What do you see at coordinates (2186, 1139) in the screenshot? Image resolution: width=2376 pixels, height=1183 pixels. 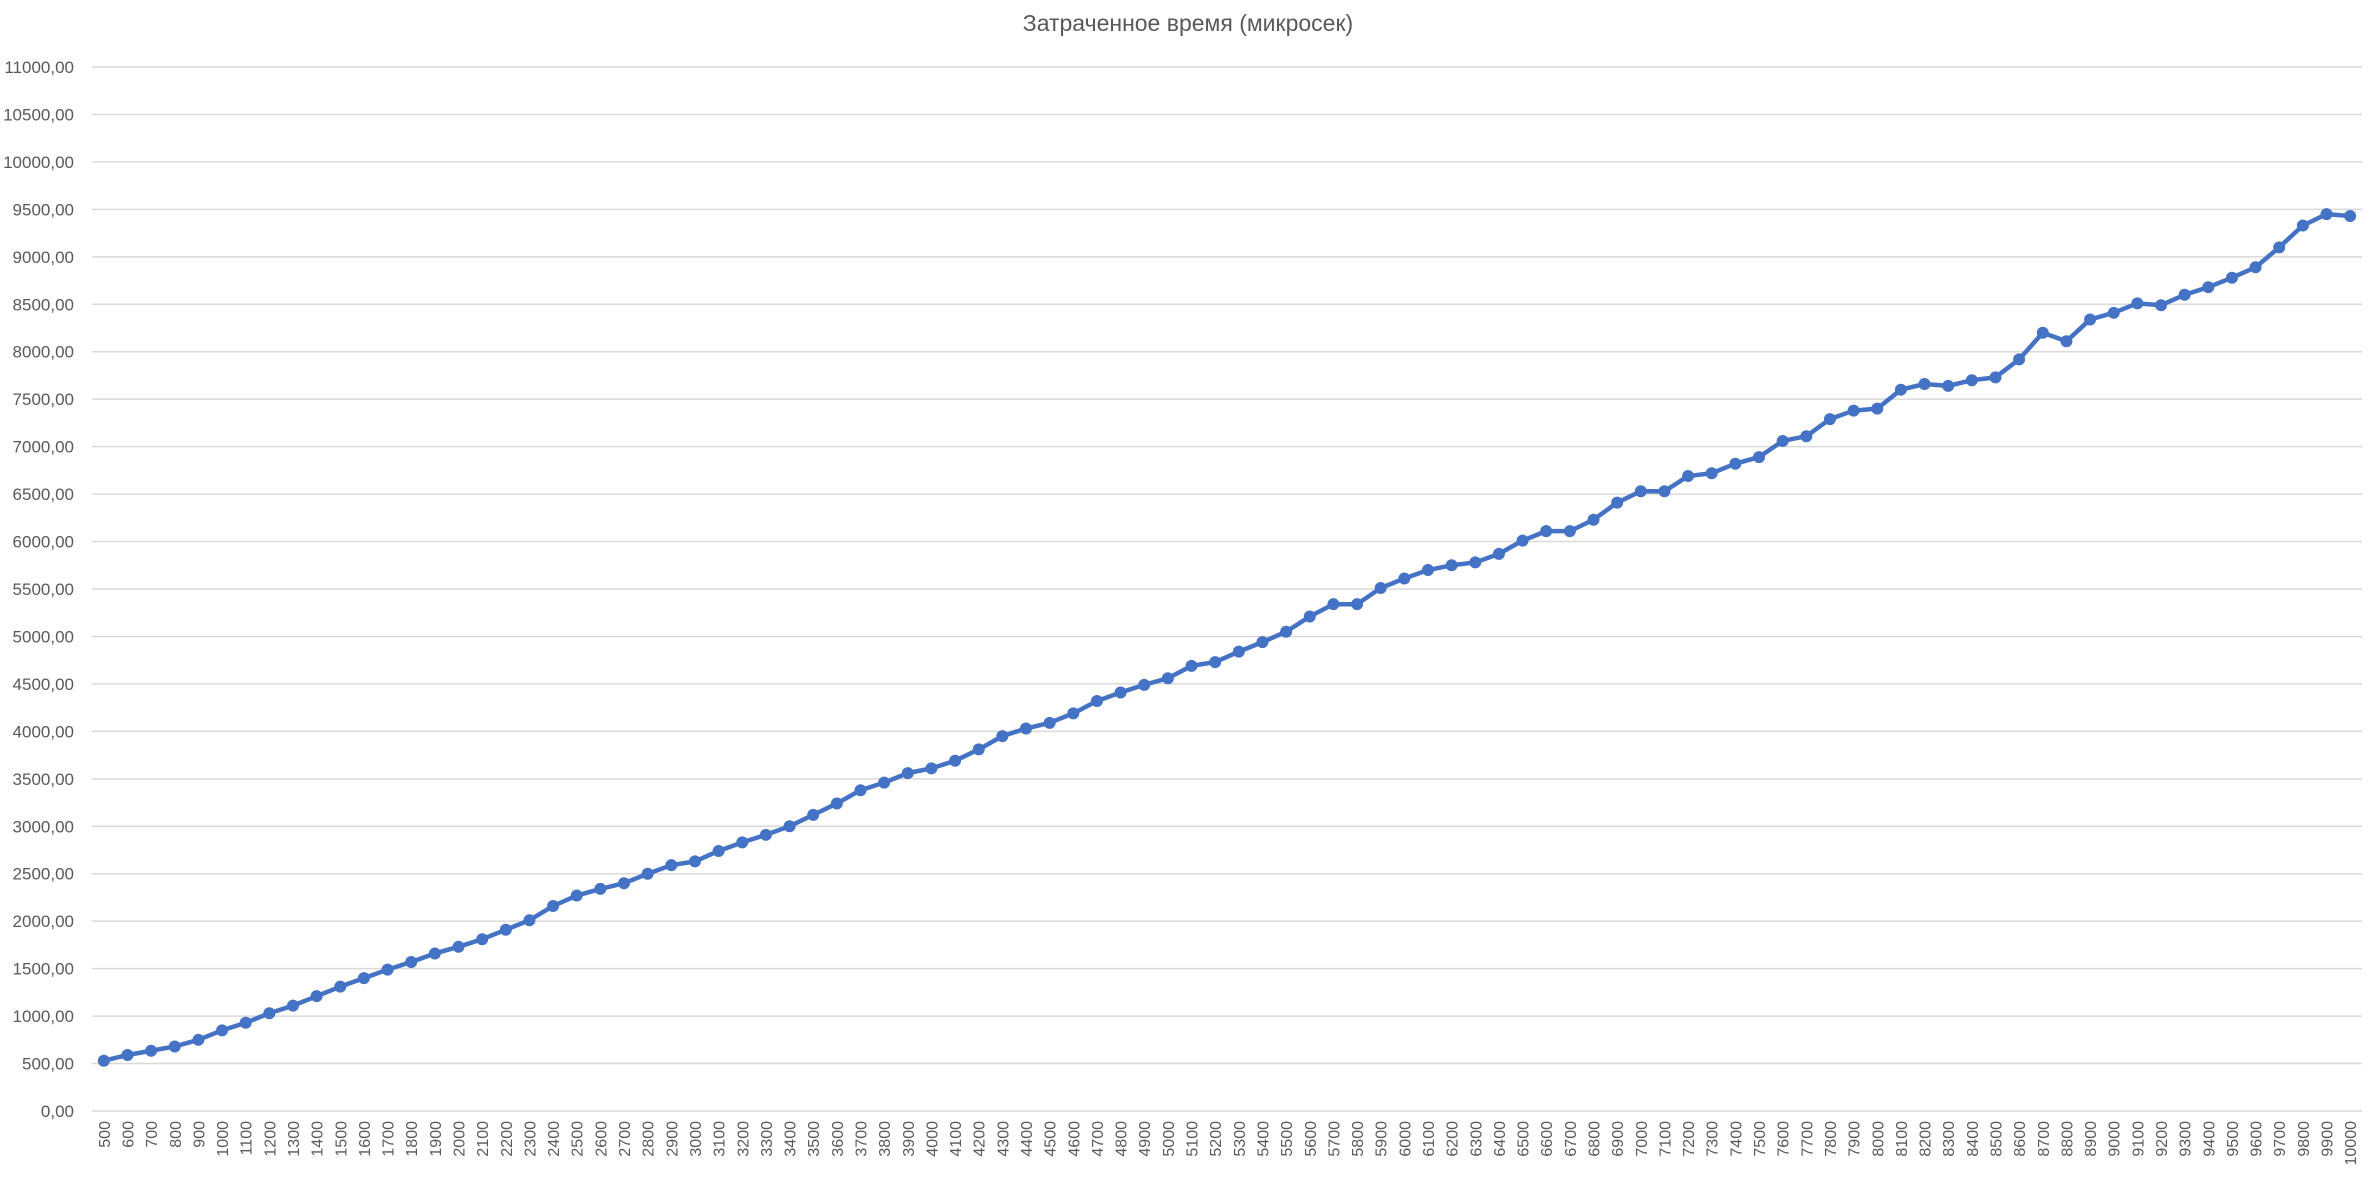 I see `x-tick-label: 9300` at bounding box center [2186, 1139].